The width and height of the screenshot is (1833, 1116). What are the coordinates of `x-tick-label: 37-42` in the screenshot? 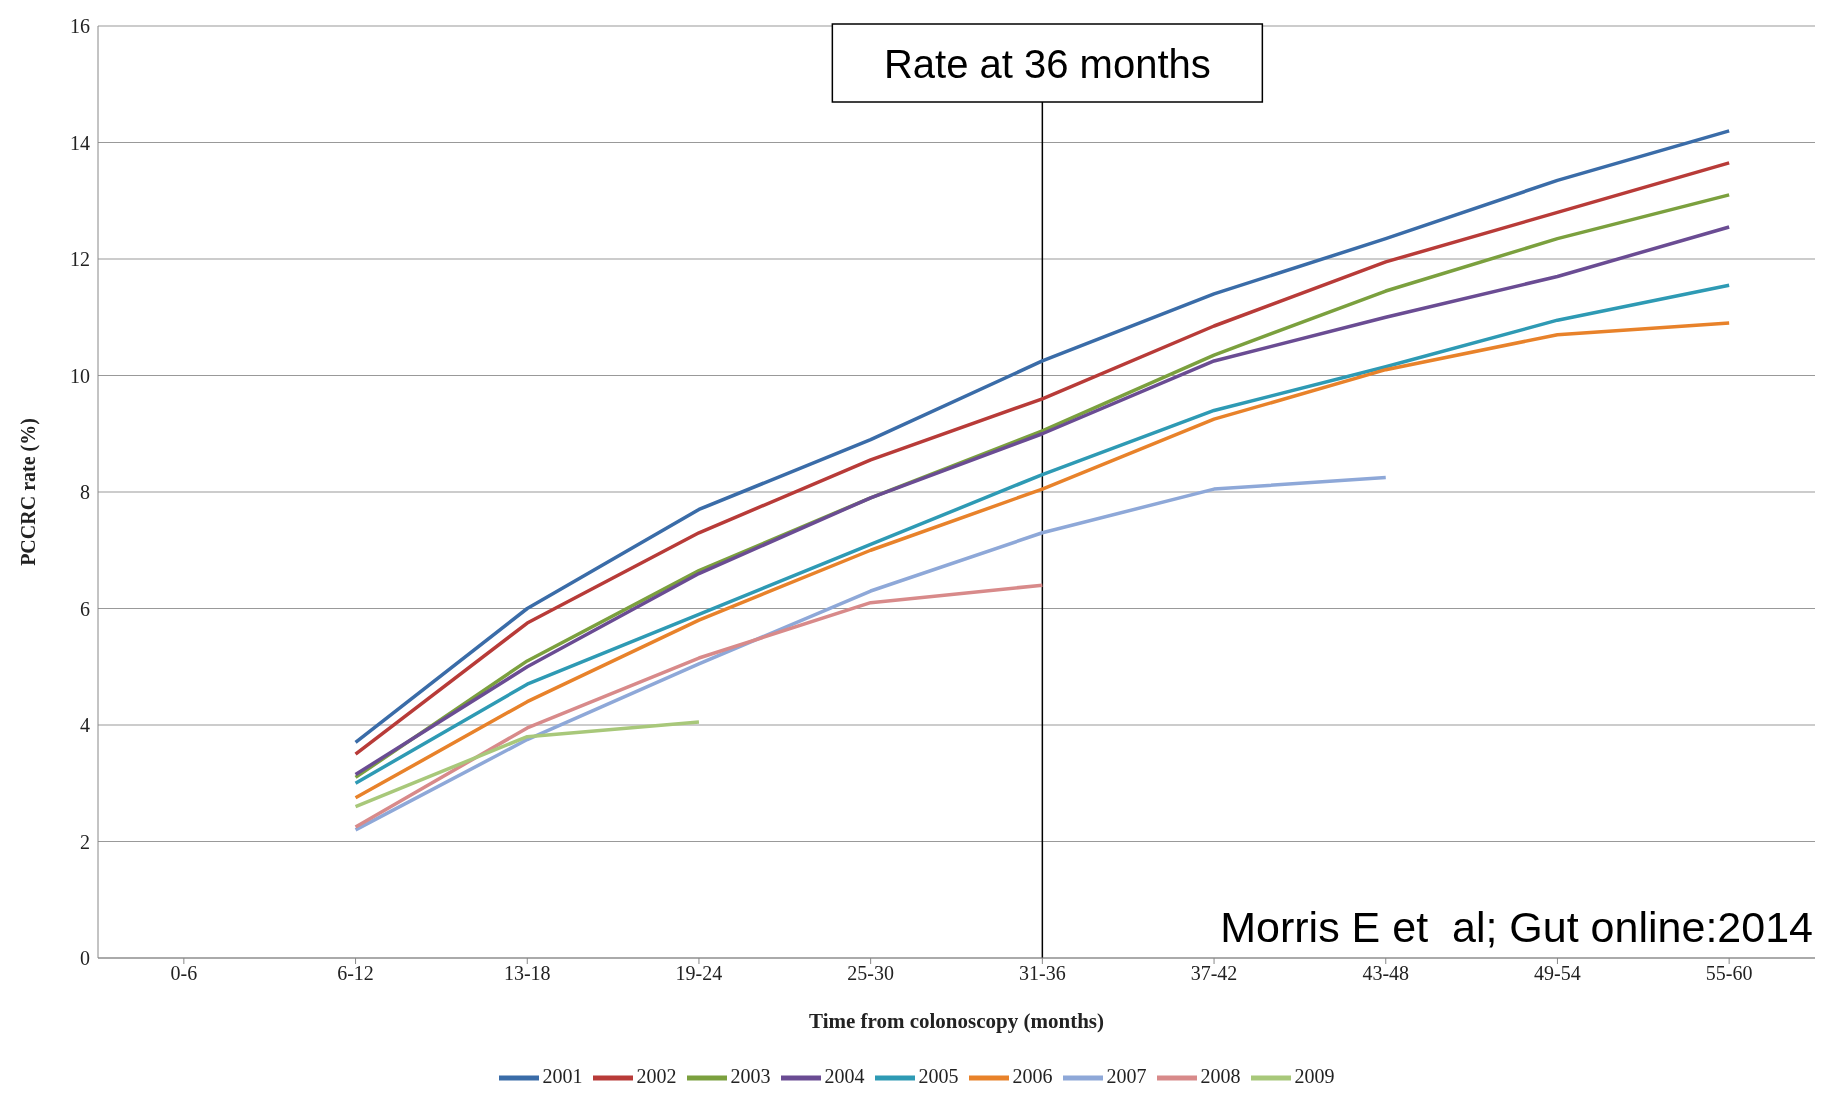 It's located at (1214, 973).